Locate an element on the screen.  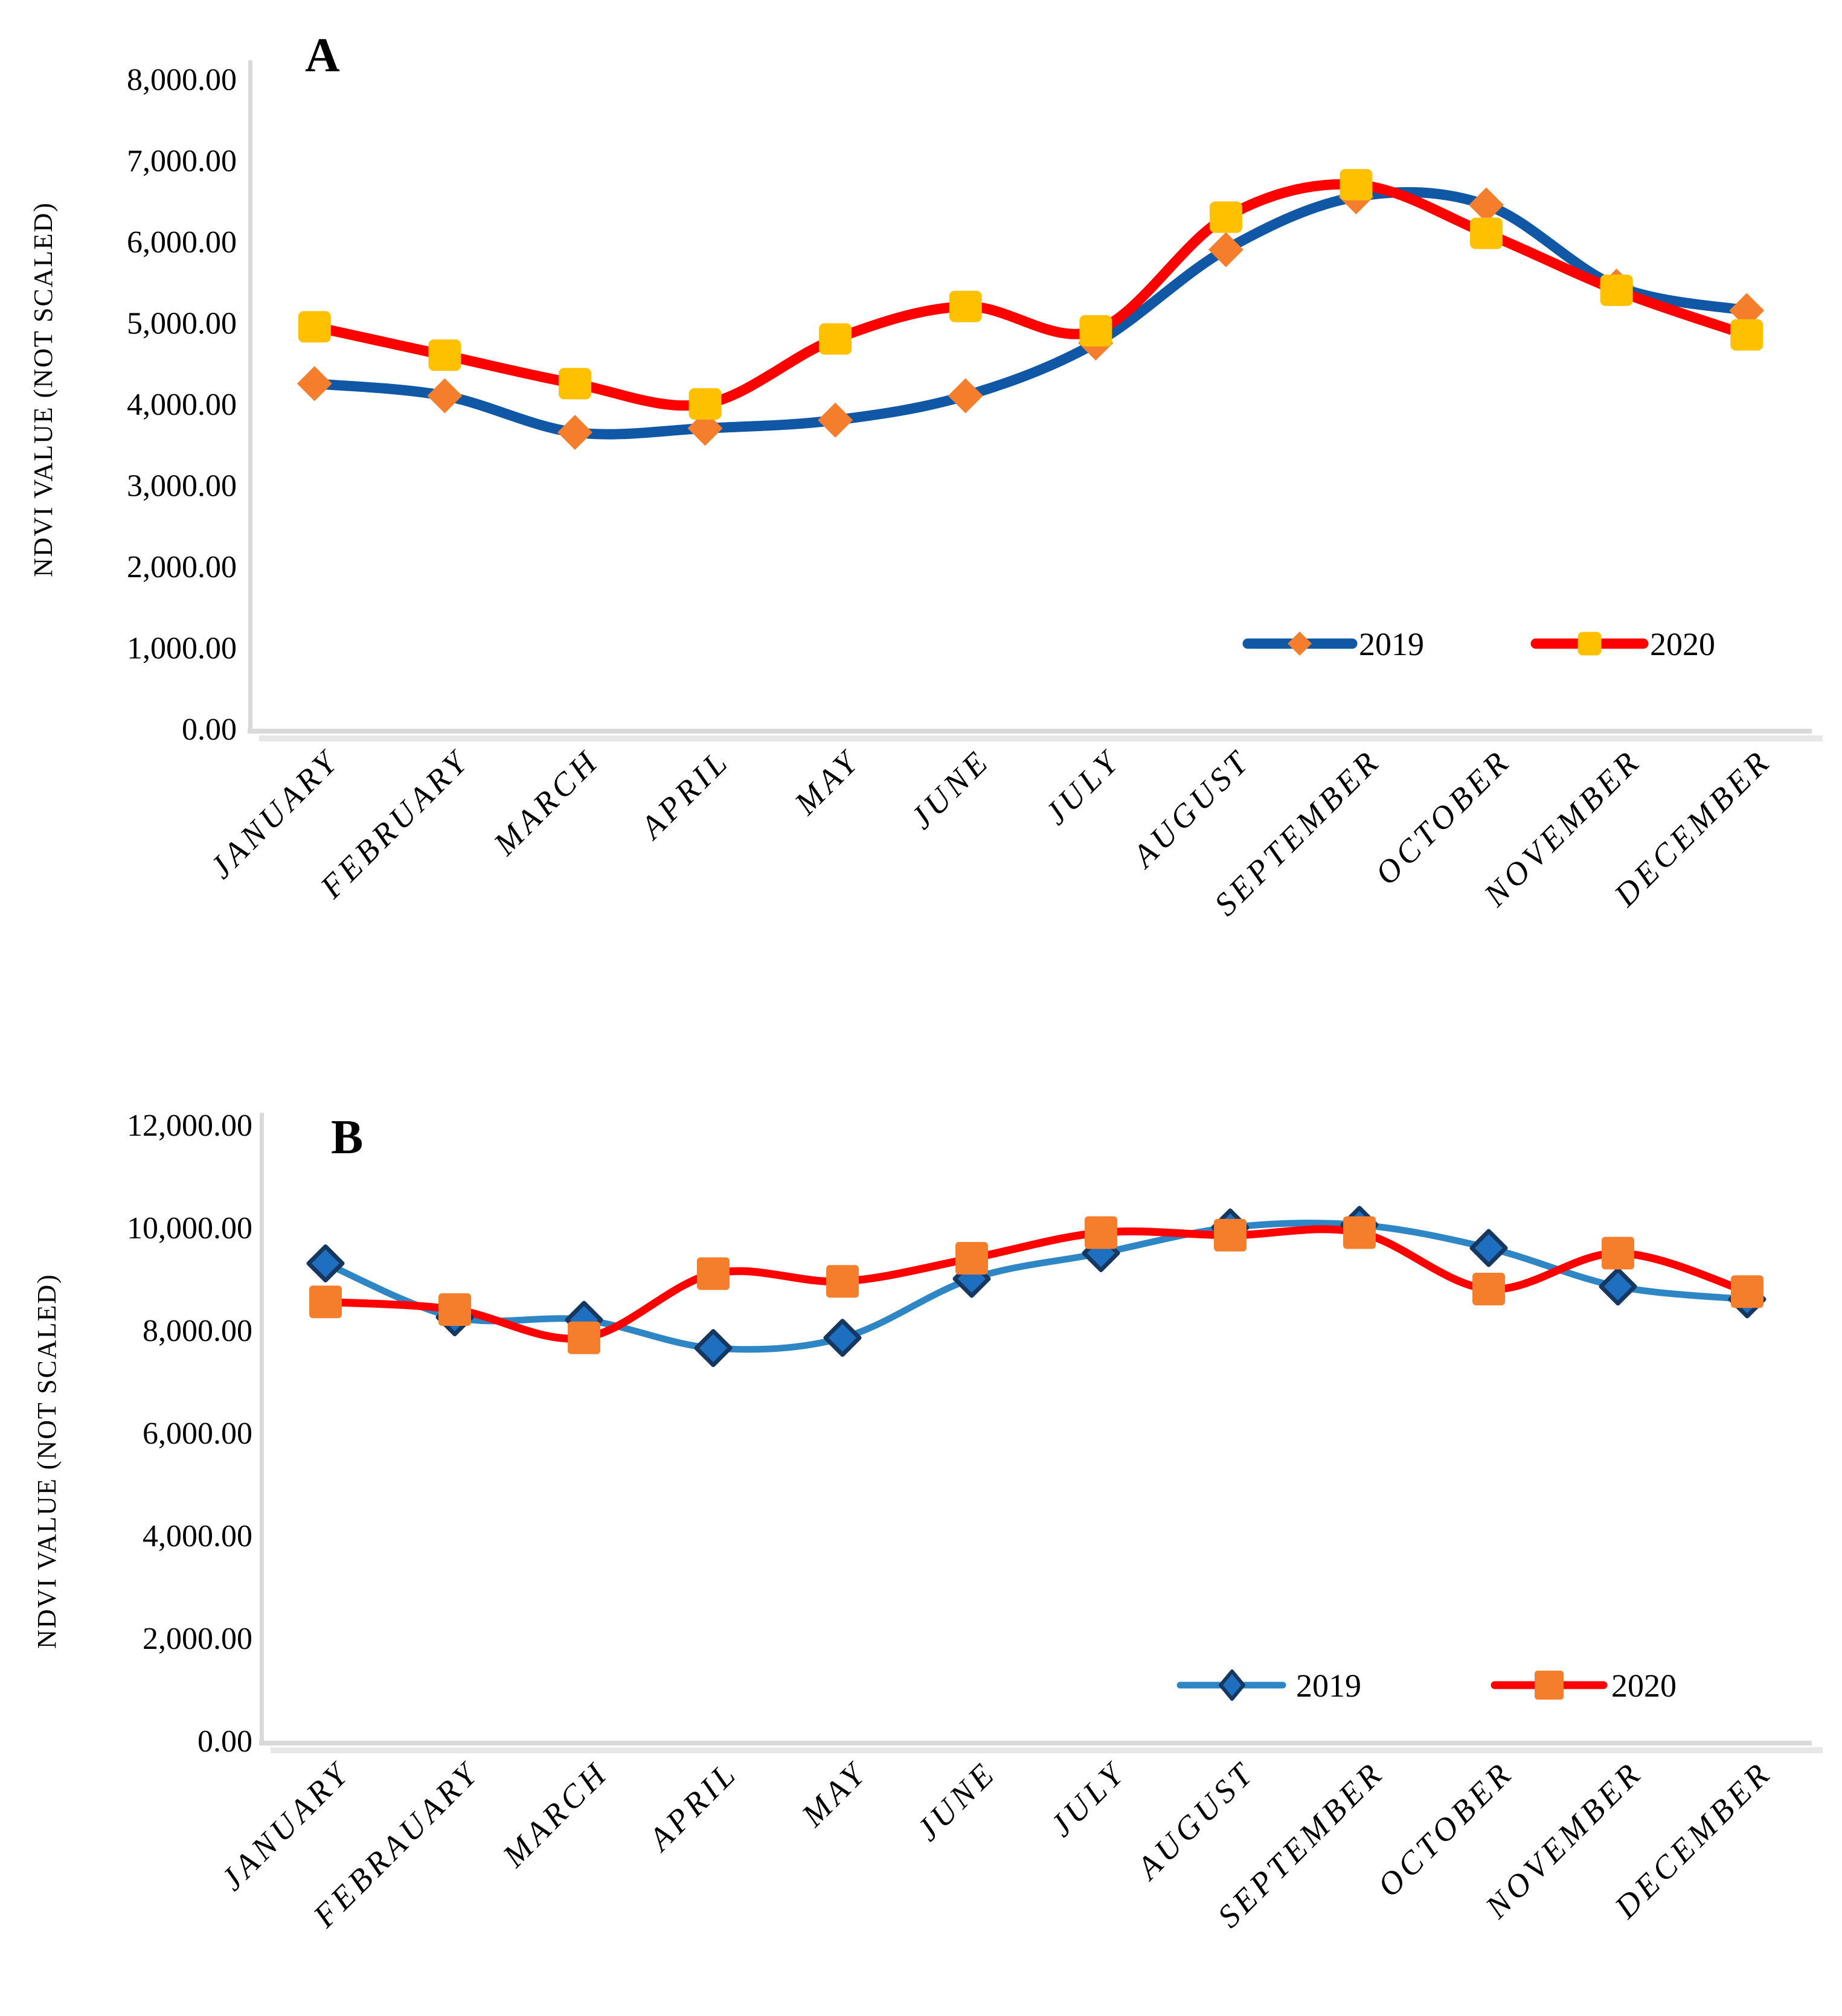
y-tick-label: 3,000.00 is located at coordinates (182, 486).